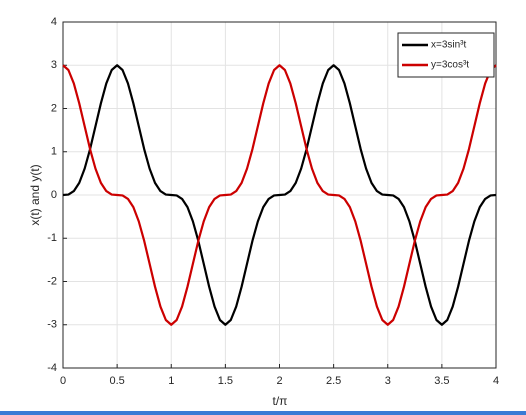 The width and height of the screenshot is (526, 415). What do you see at coordinates (280, 401) in the screenshot?
I see `x-axis-label: t/π` at bounding box center [280, 401].